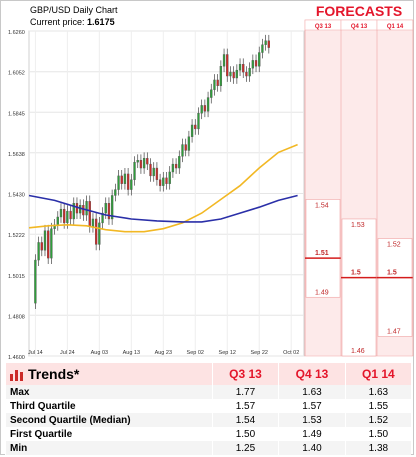  I want to click on trends-title-cell: Trends*, so click(109, 374).